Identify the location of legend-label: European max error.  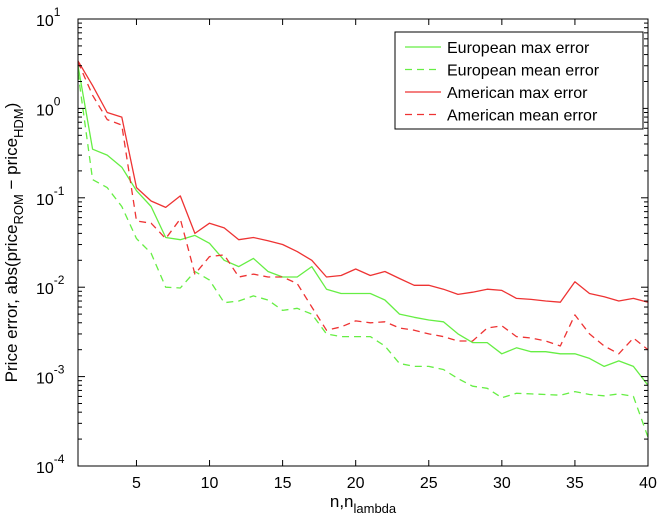
(518, 48).